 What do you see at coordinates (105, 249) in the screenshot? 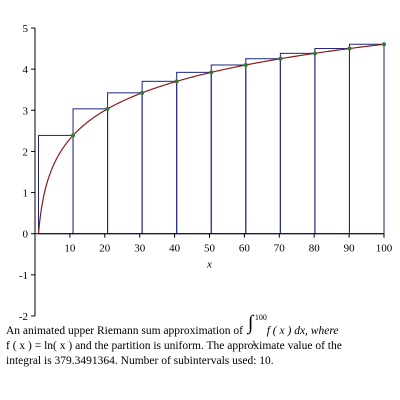
I see `x-tick-label: 20` at bounding box center [105, 249].